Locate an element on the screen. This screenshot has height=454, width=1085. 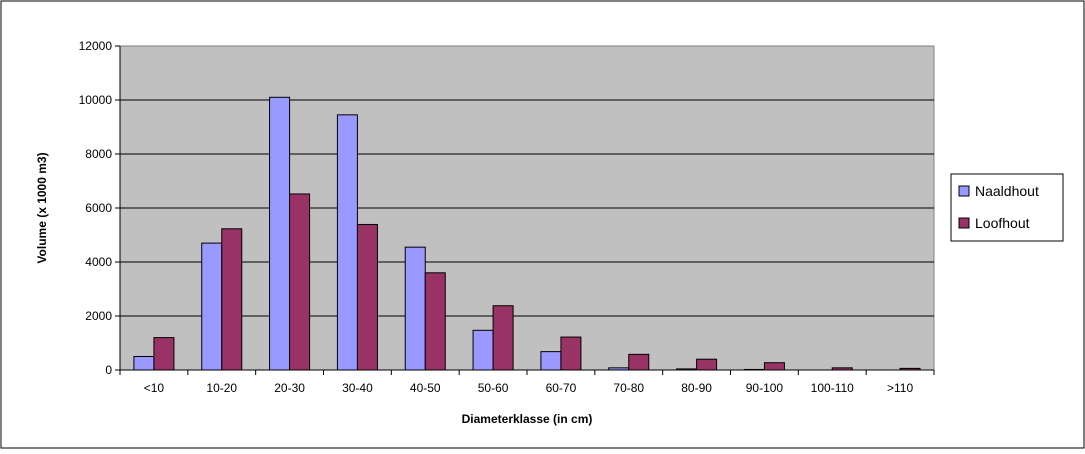
legend-swatch-loofhout is located at coordinates (964, 223).